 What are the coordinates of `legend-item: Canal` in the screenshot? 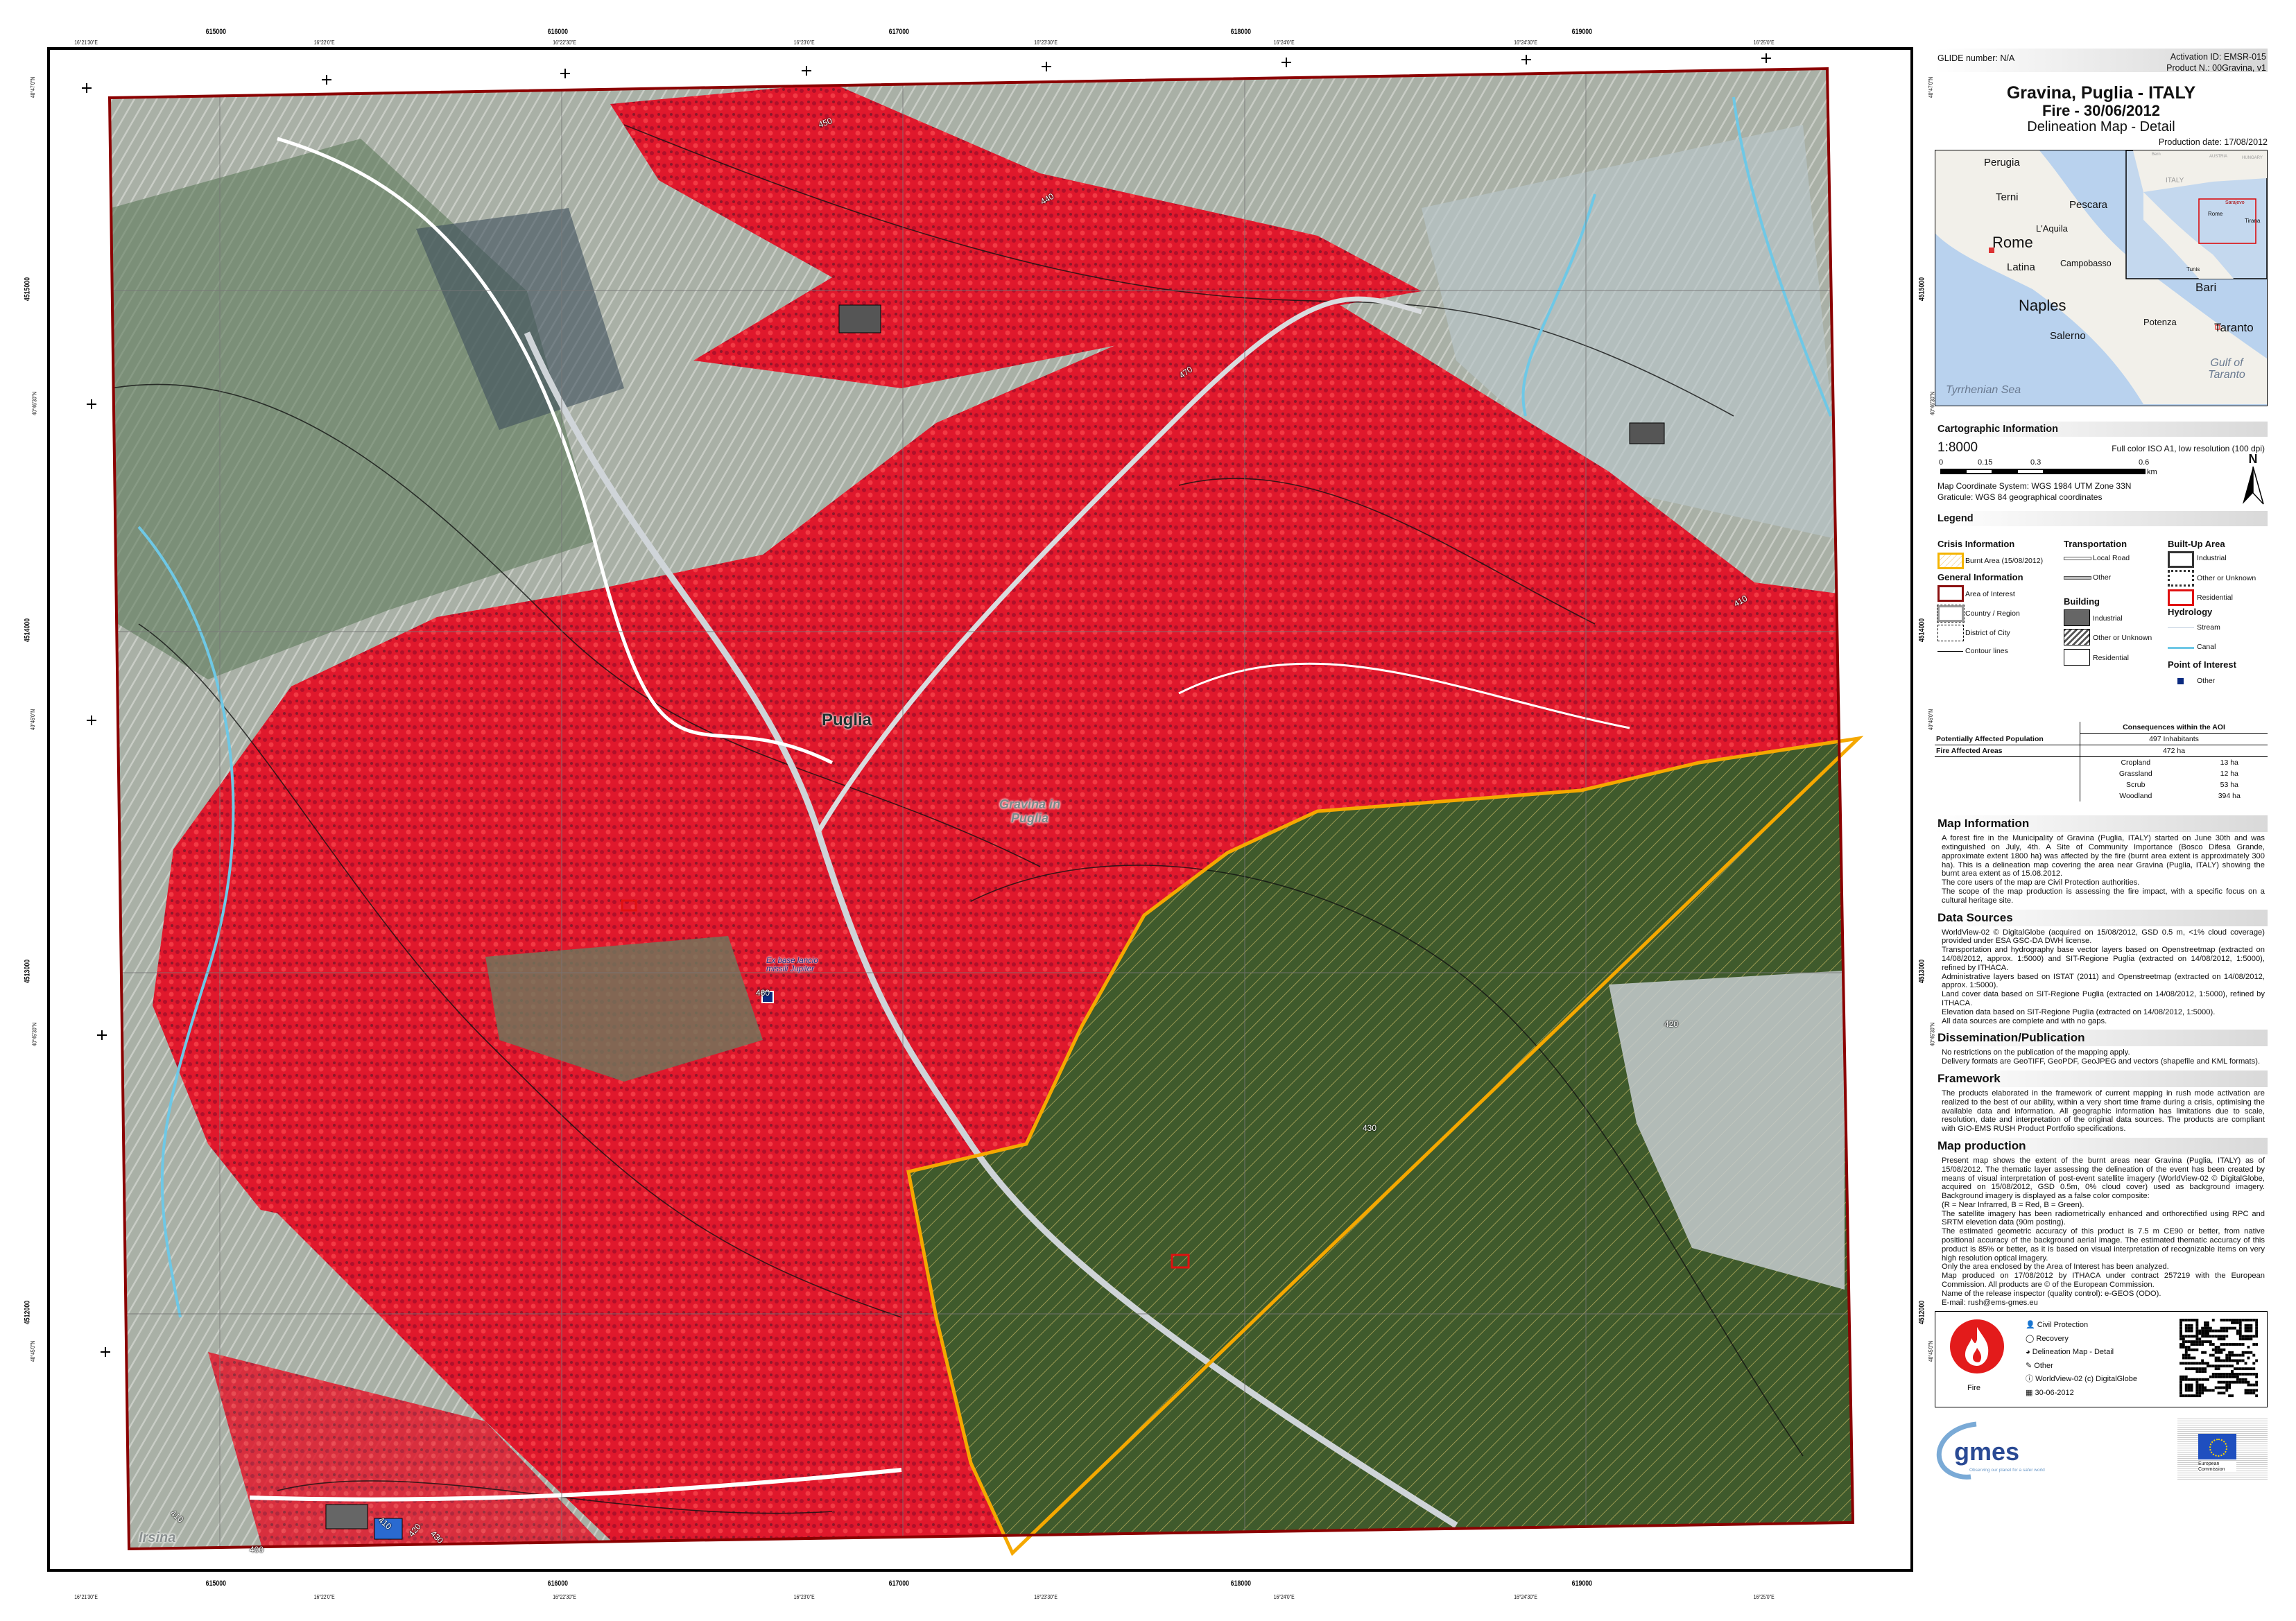 It's located at (2206, 648).